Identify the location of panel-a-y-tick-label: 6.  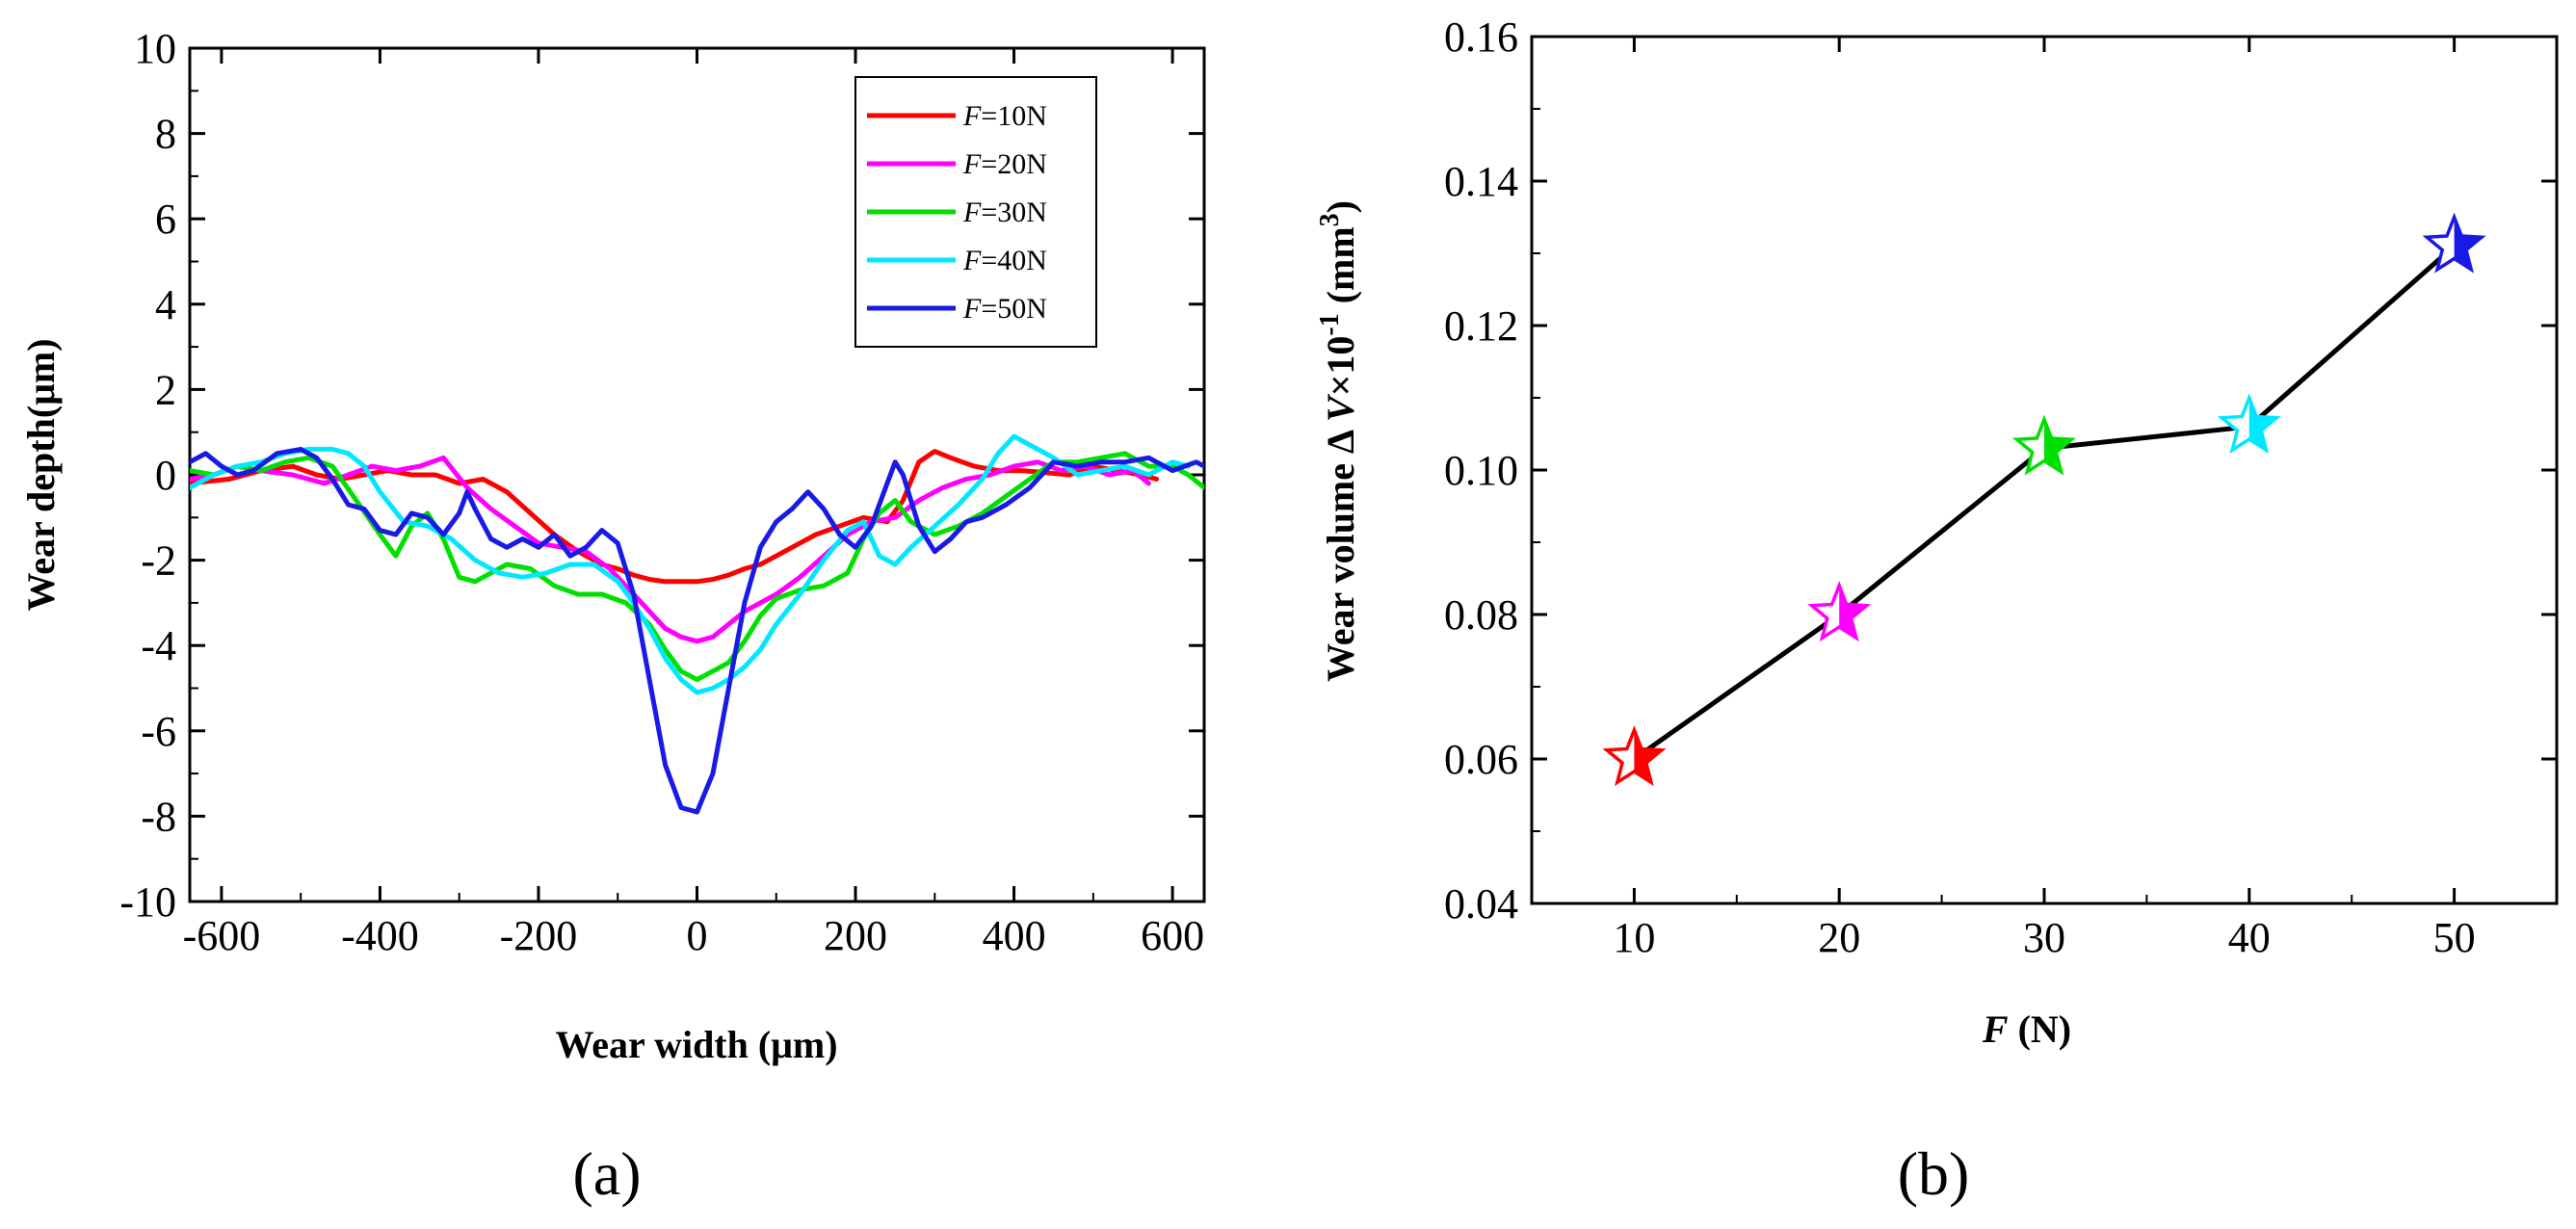
(166, 219).